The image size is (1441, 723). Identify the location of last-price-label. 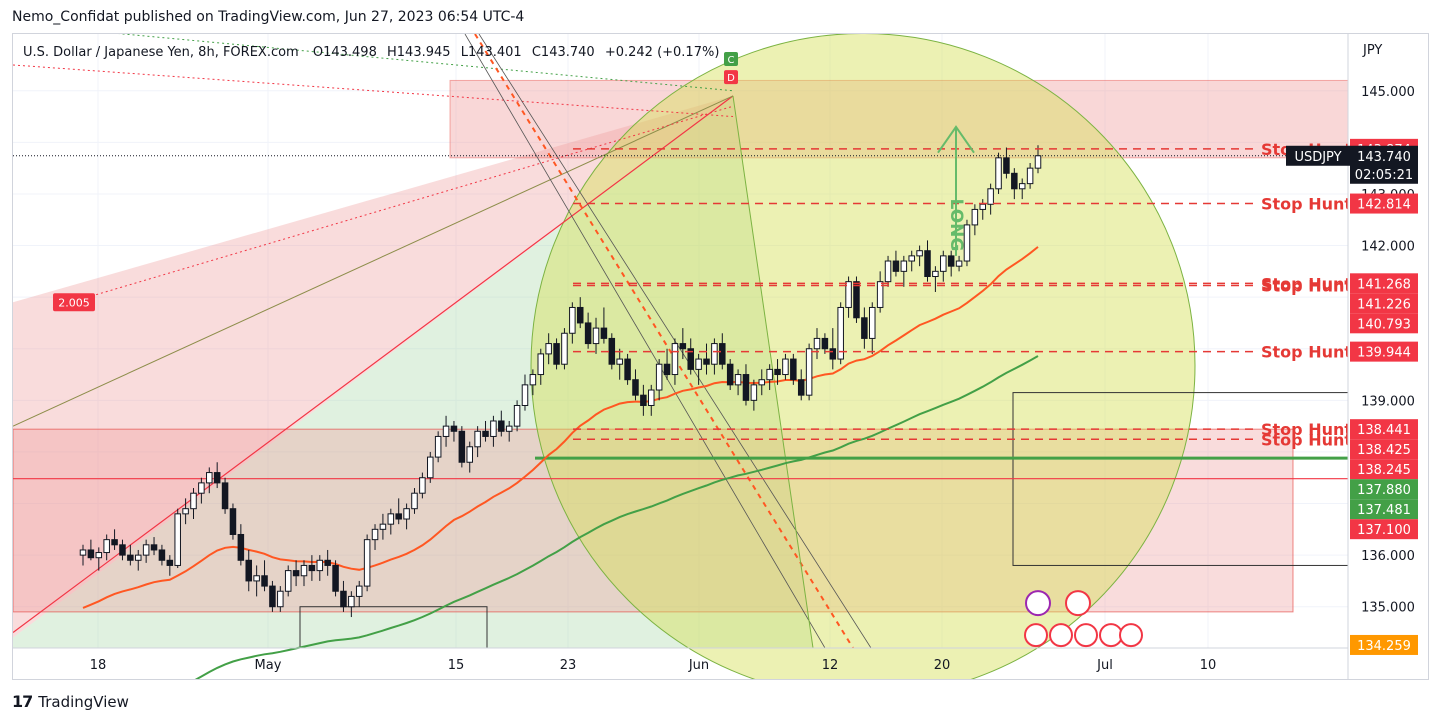
(1384, 164).